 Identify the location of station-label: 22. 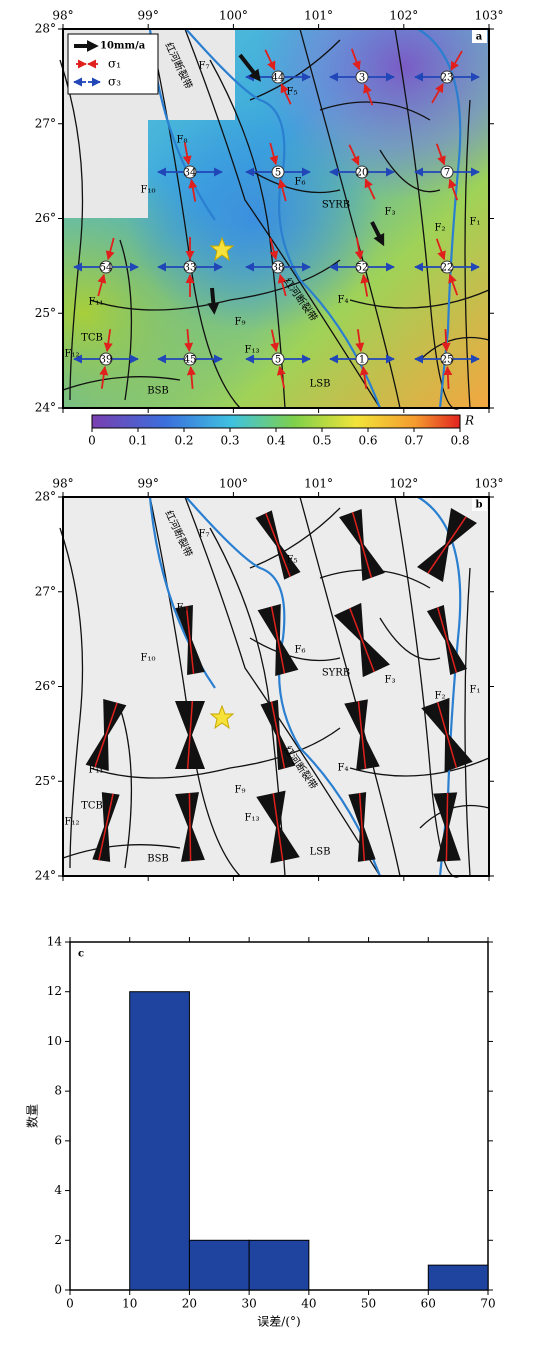
(447, 268).